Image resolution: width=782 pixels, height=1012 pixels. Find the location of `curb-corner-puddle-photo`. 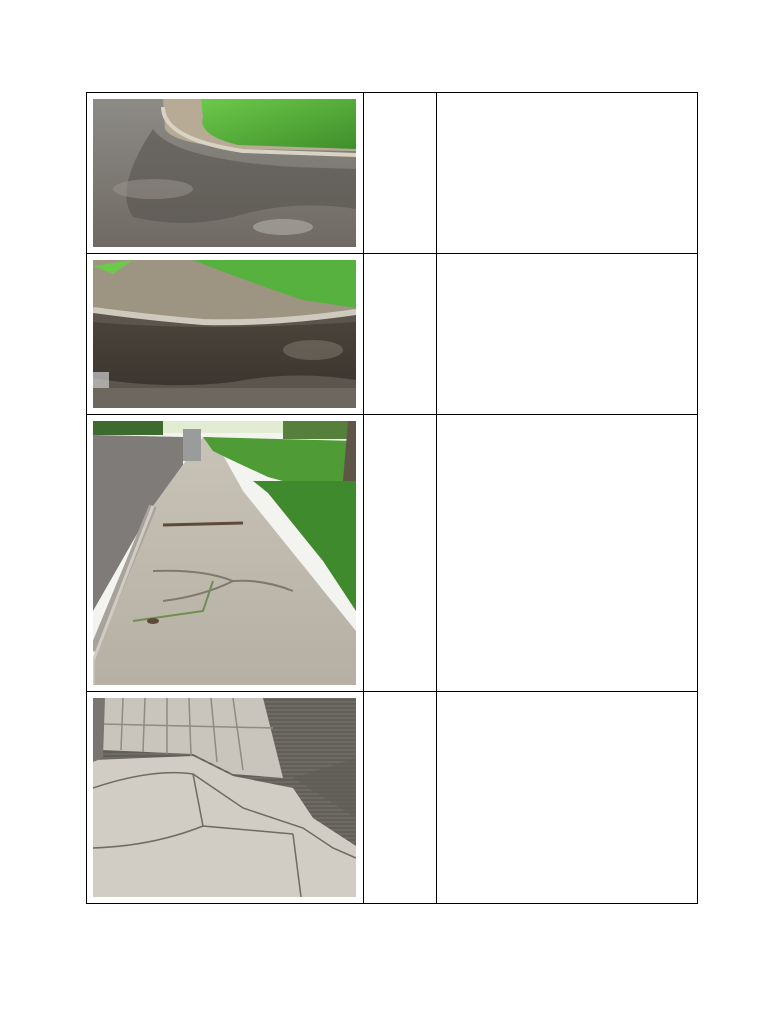

curb-corner-puddle-photo is located at coordinates (224, 173).